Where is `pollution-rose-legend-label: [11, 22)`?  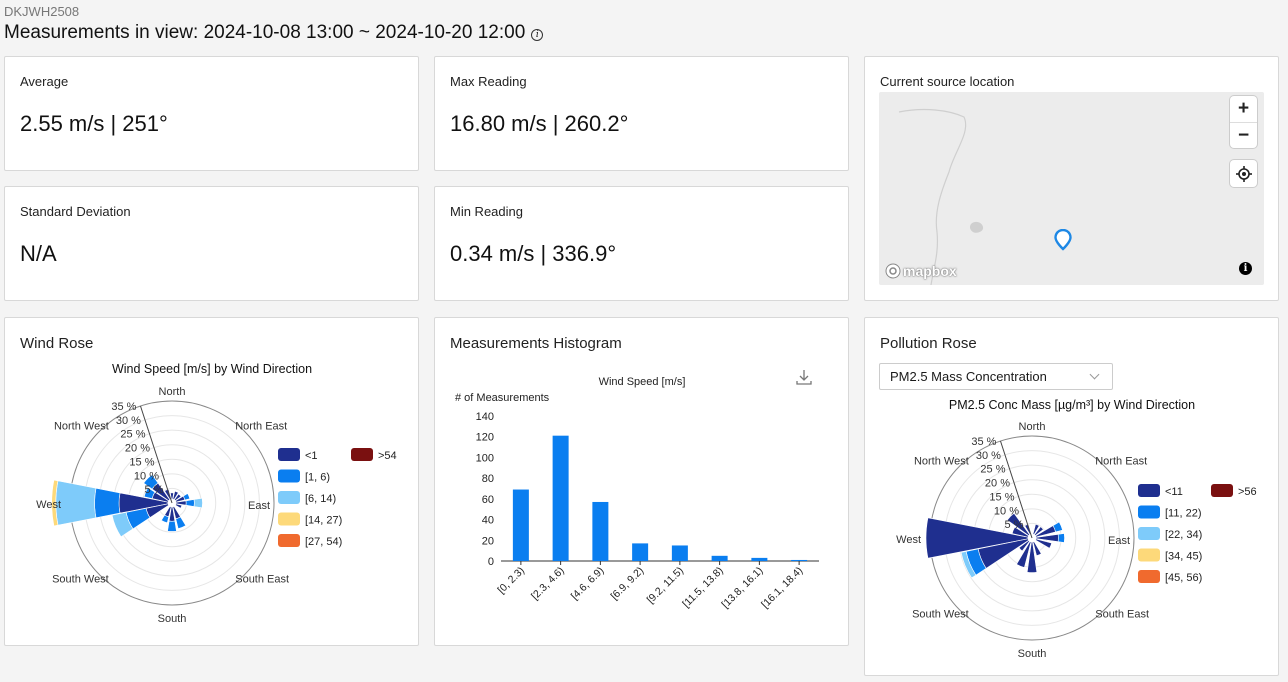
pollution-rose-legend-label: [11, 22) is located at coordinates (1183, 514).